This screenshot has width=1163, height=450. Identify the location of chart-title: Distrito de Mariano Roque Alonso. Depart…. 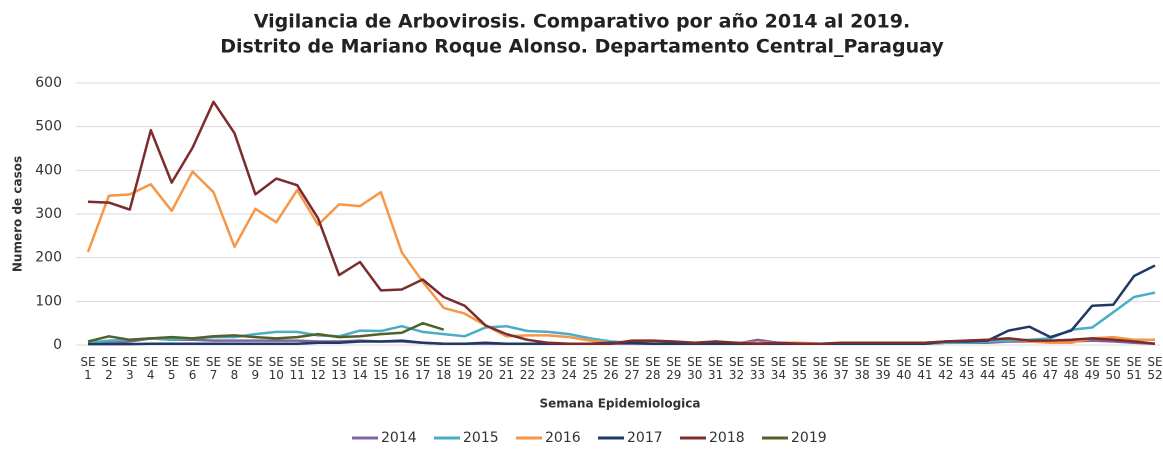
(582, 47).